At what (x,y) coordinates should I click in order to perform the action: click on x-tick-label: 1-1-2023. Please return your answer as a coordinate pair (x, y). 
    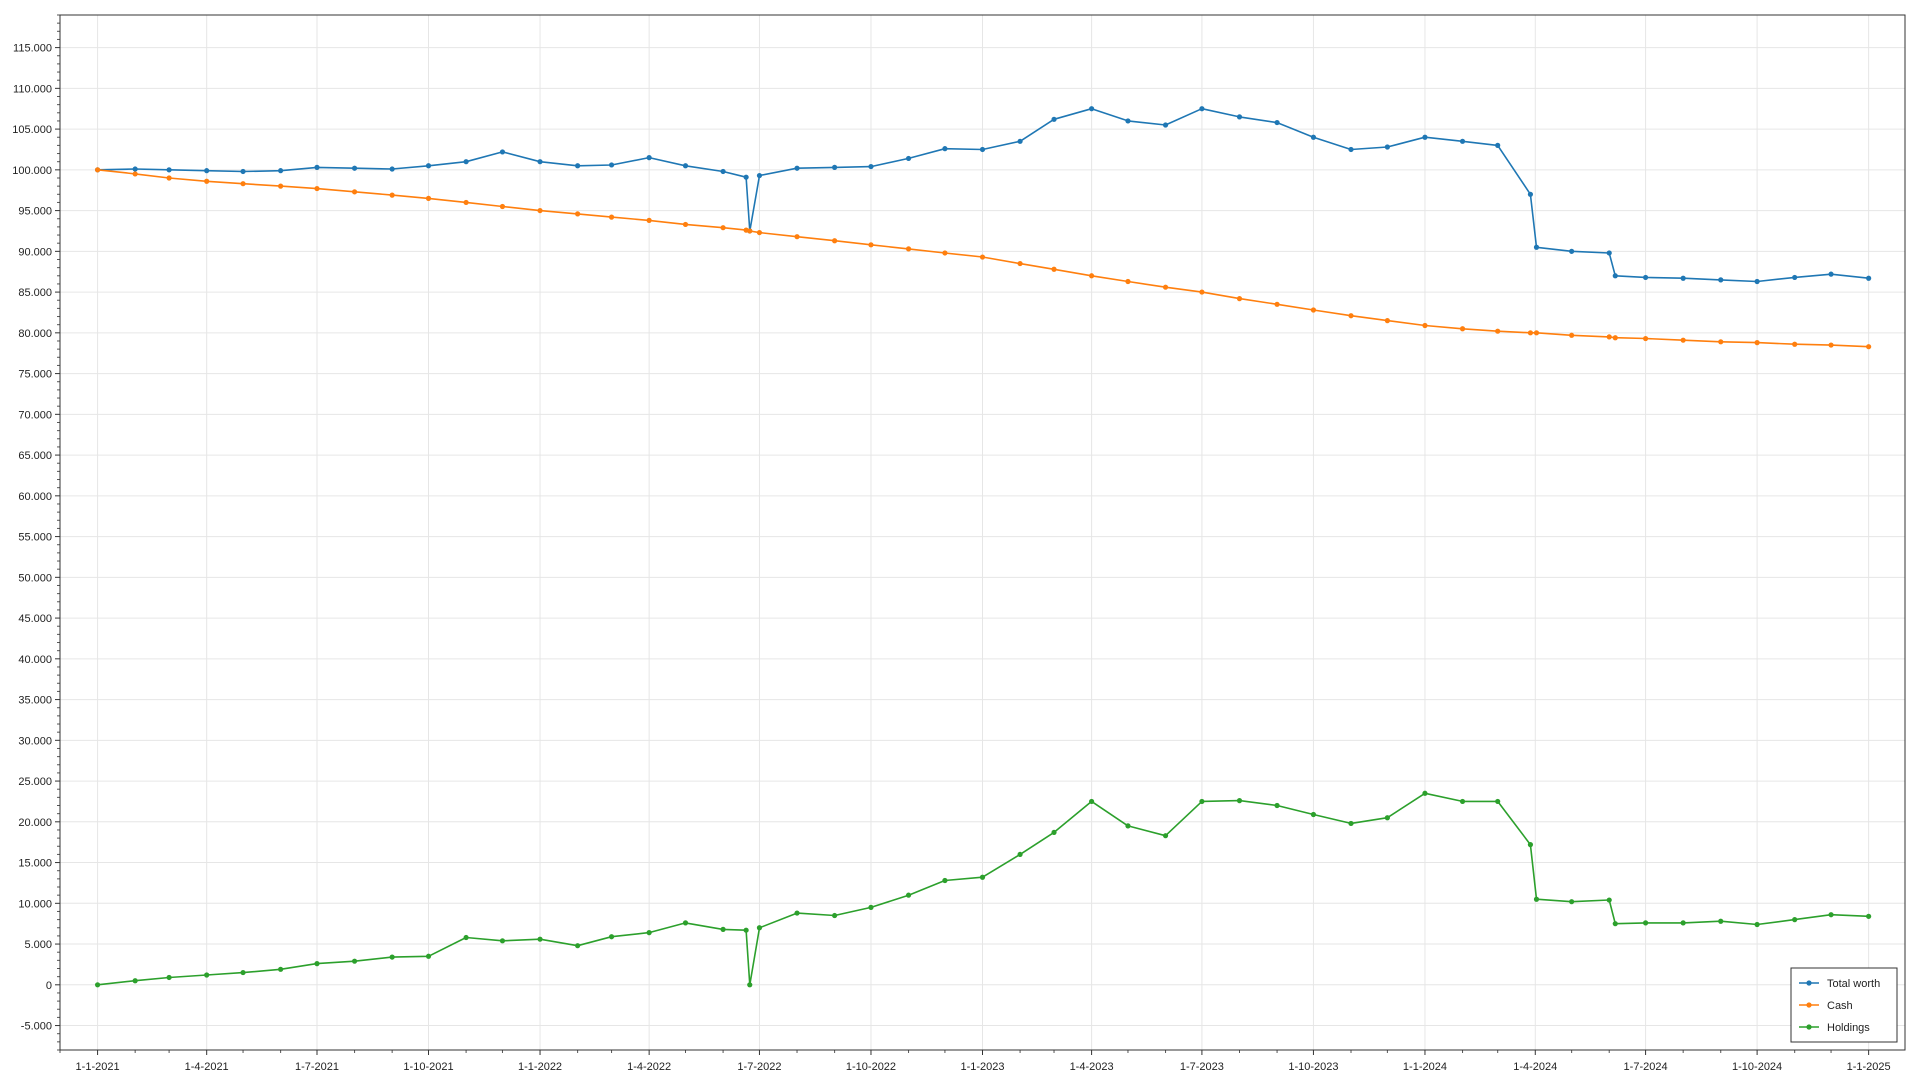
    Looking at the image, I should click on (982, 1067).